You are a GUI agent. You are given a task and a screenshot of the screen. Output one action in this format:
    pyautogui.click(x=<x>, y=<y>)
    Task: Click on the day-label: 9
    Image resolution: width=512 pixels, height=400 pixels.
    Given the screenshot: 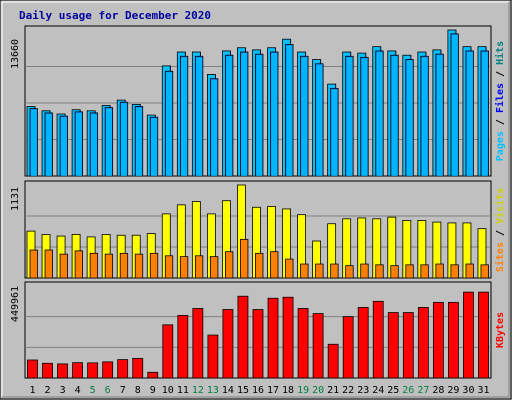 What is the action you would take?
    pyautogui.click(x=153, y=390)
    